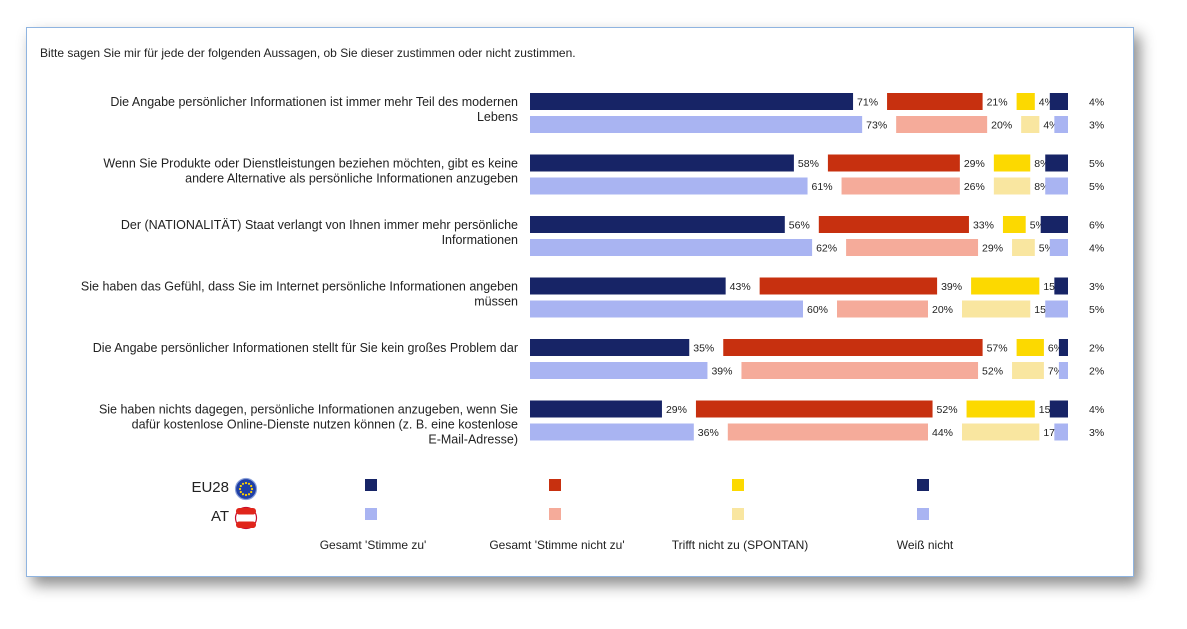 The image size is (1187, 629). What do you see at coordinates (983, 226) in the screenshot?
I see `data-label: 33%` at bounding box center [983, 226].